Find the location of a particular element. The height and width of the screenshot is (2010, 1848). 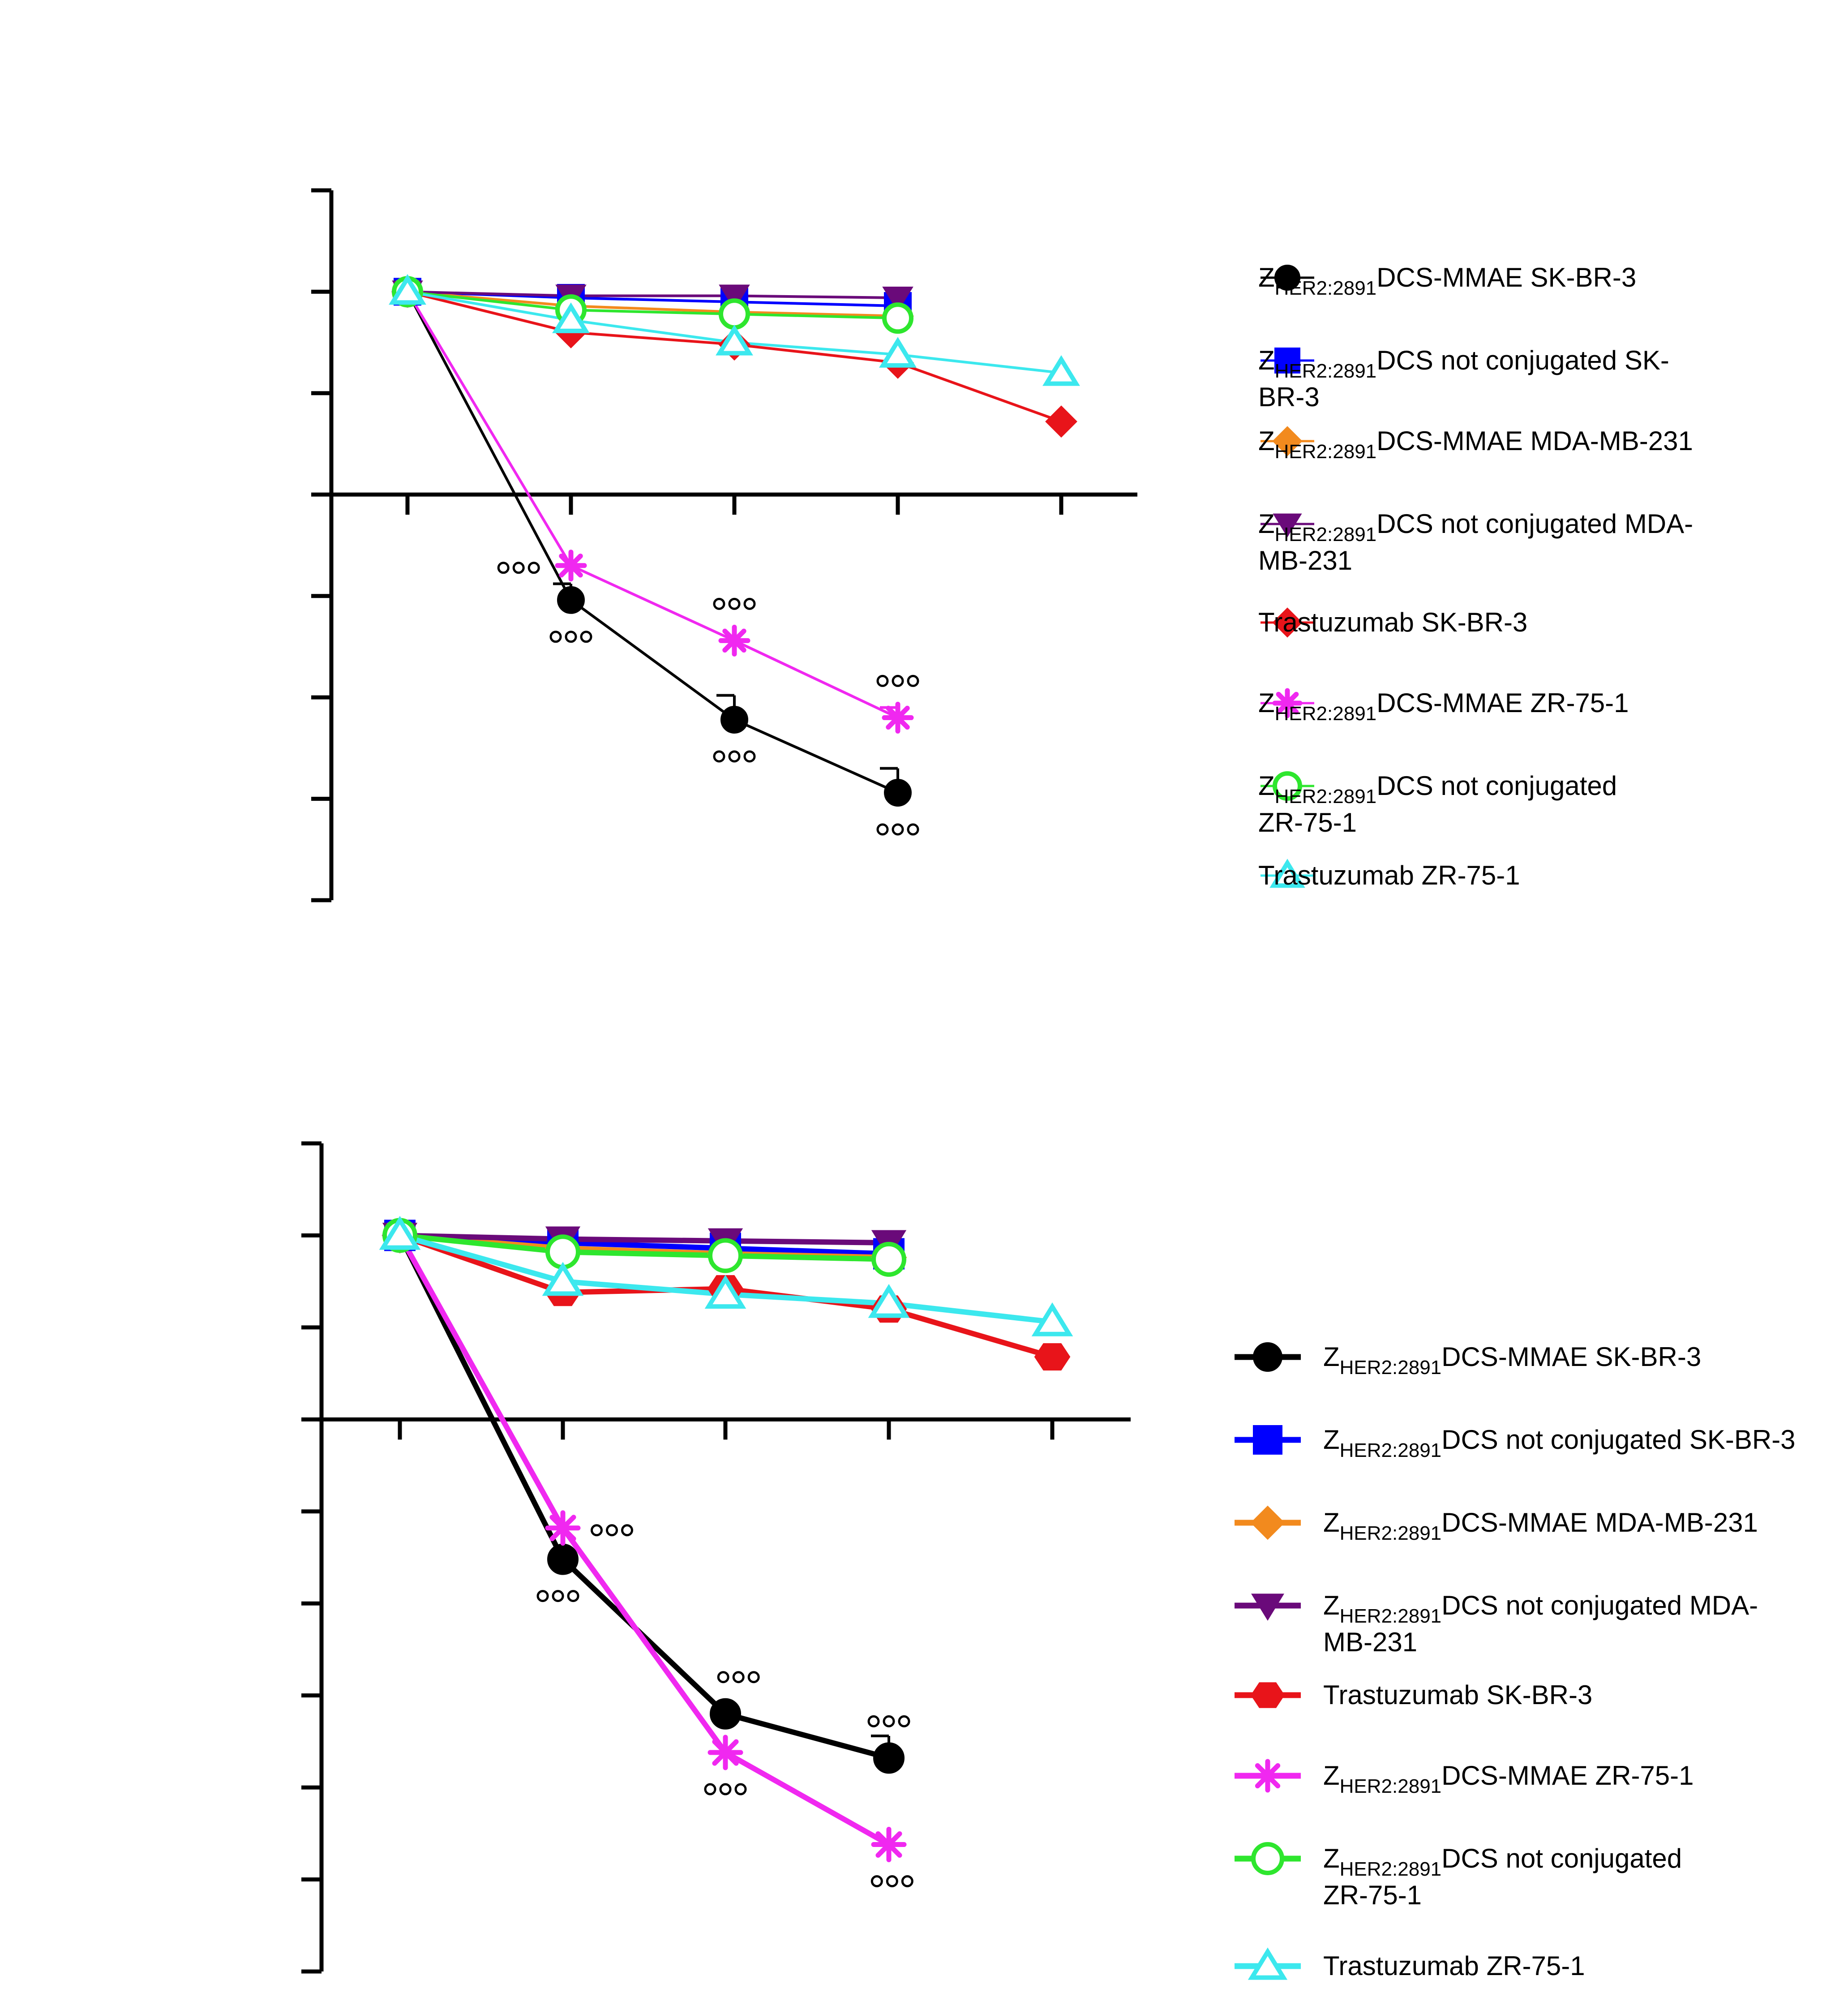

legend-label: BR-3 is located at coordinates (1289, 397).